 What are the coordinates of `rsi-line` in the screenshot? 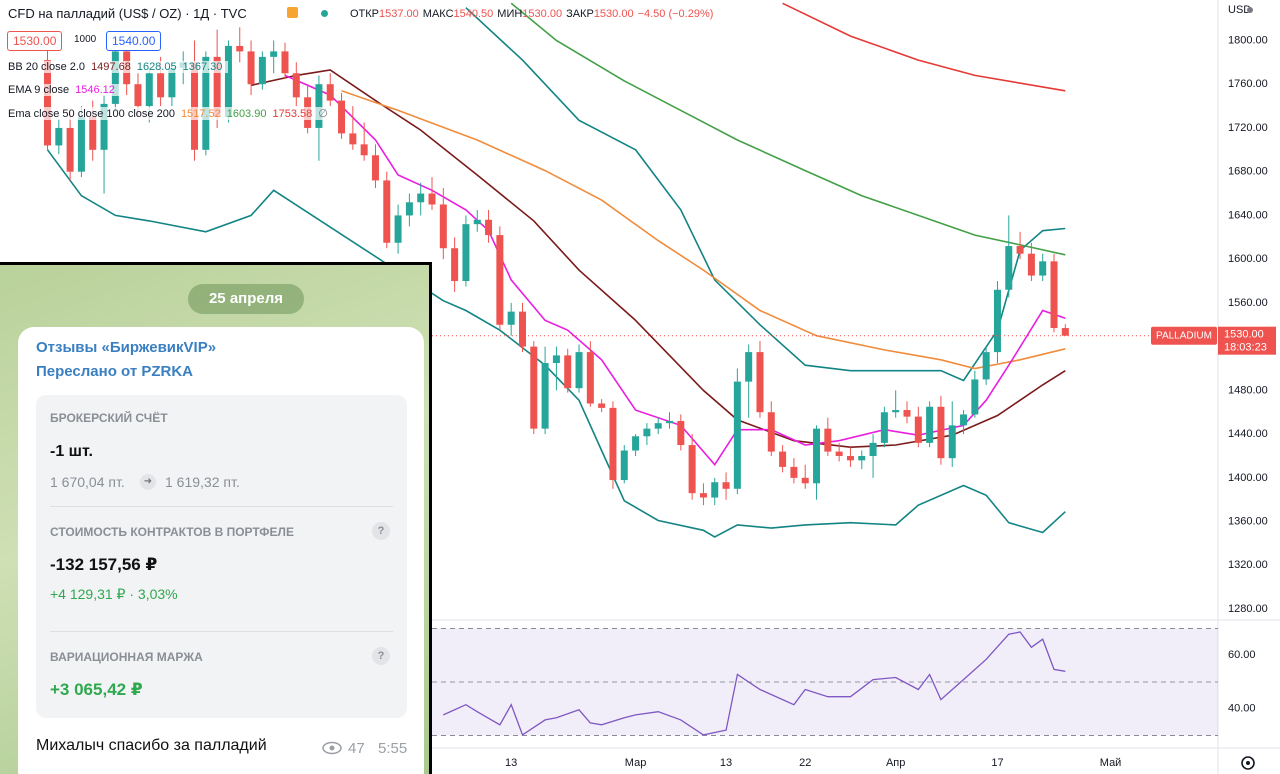 It's located at (754, 683).